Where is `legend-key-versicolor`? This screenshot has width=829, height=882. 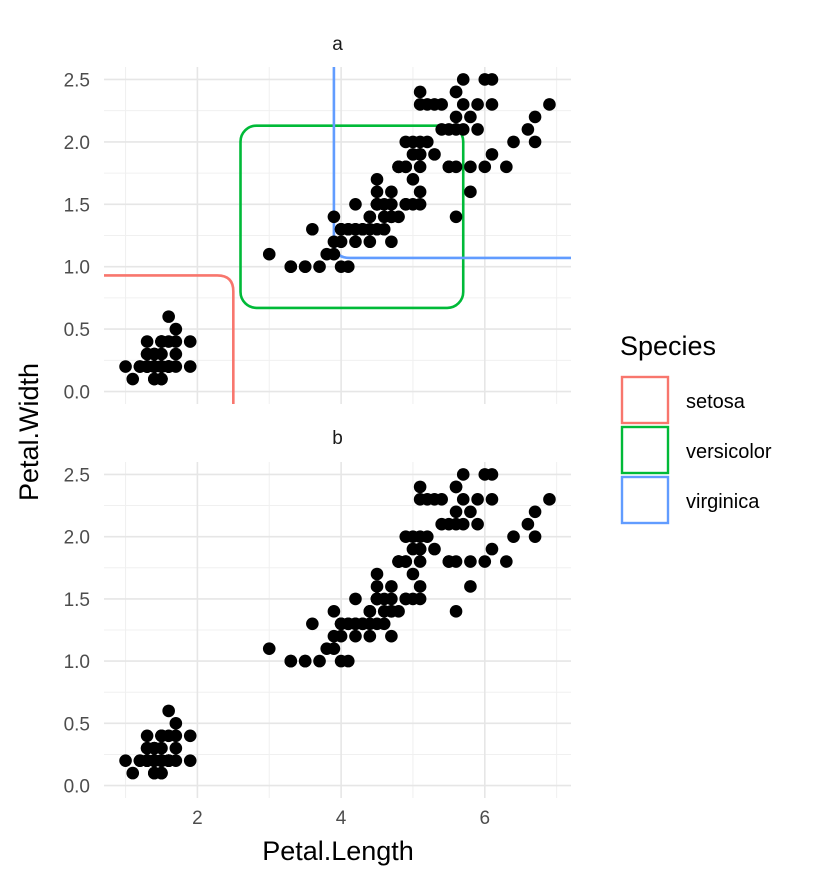
legend-key-versicolor is located at coordinates (645, 450).